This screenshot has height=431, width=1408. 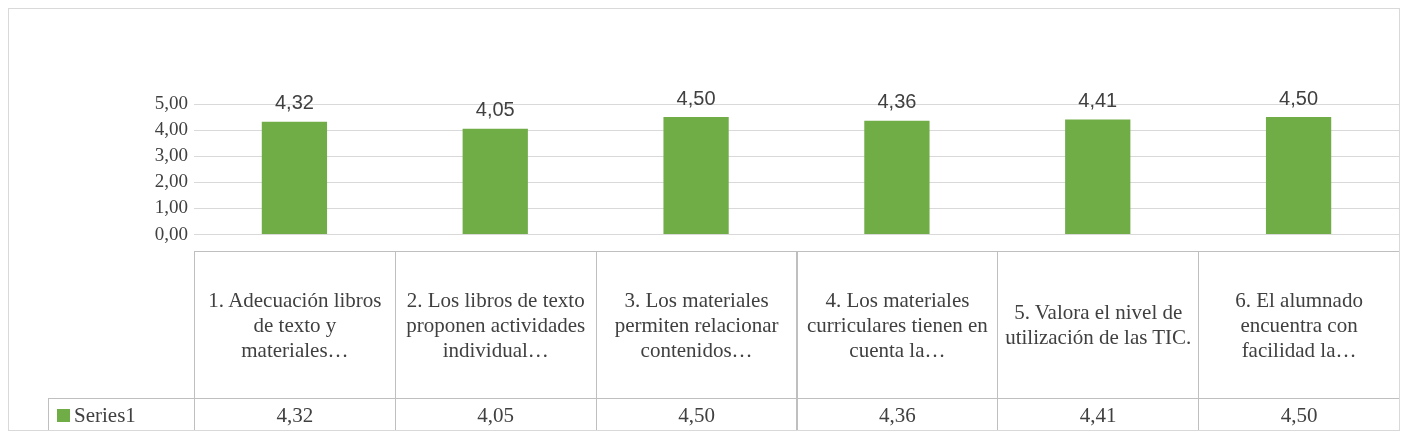 I want to click on data-label: 4,32, so click(x=295, y=414).